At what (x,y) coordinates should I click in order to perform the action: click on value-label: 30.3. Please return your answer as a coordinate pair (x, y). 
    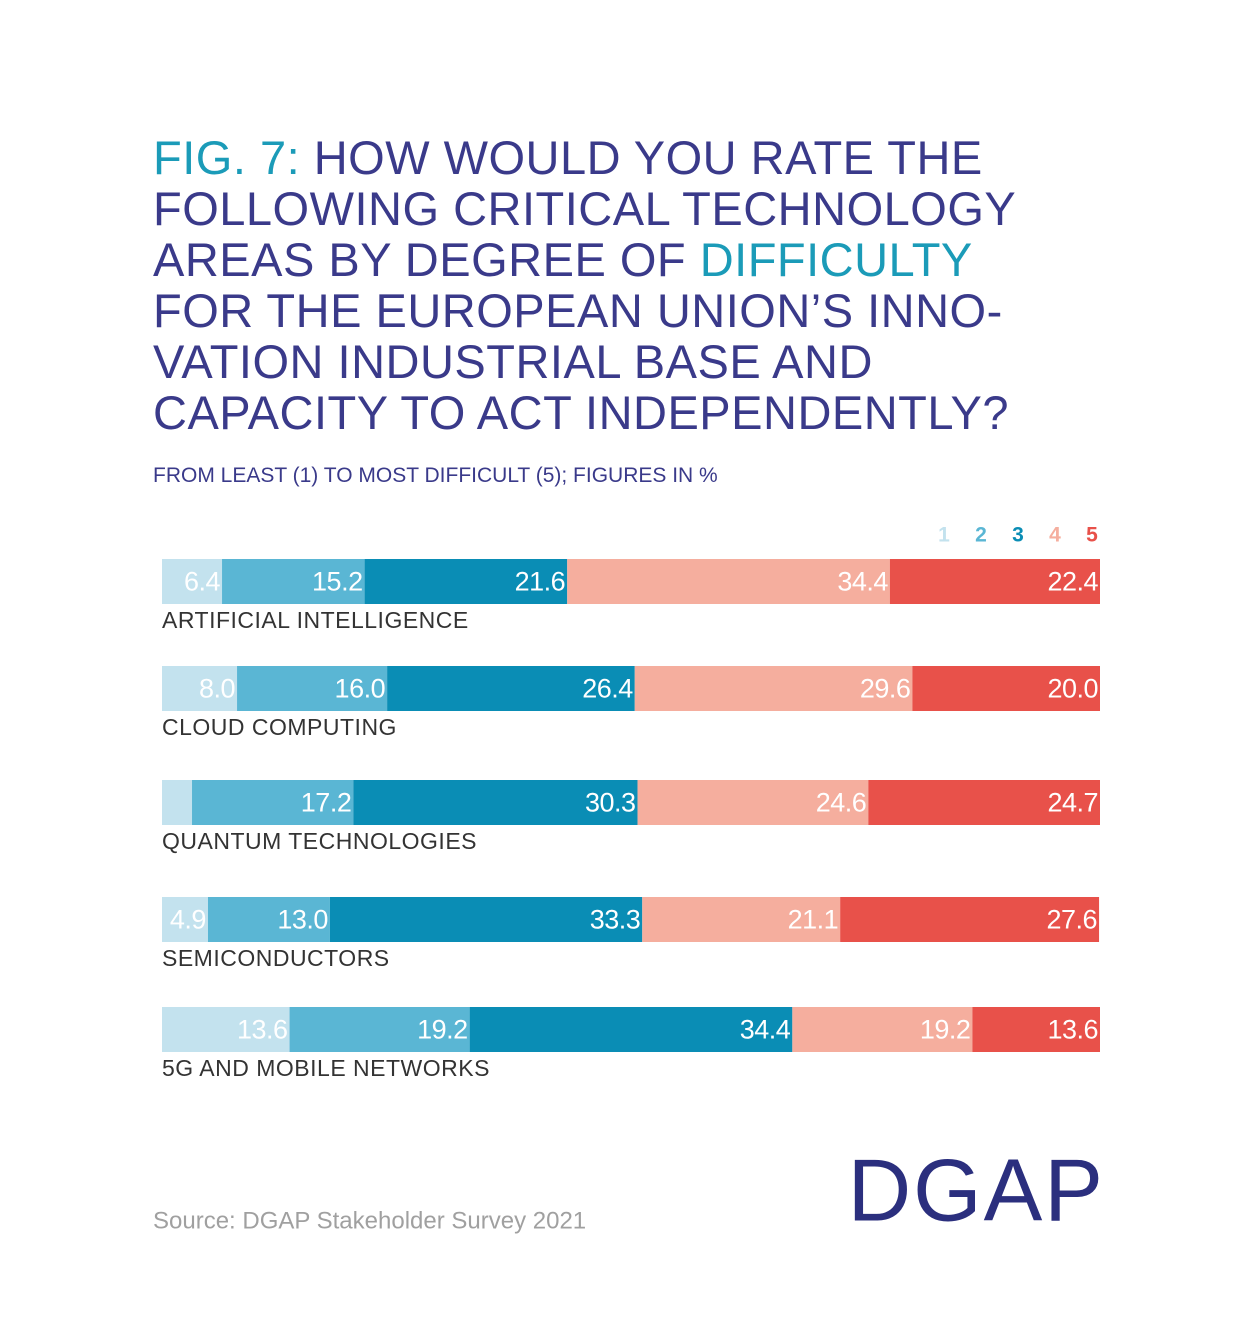
    Looking at the image, I should click on (610, 803).